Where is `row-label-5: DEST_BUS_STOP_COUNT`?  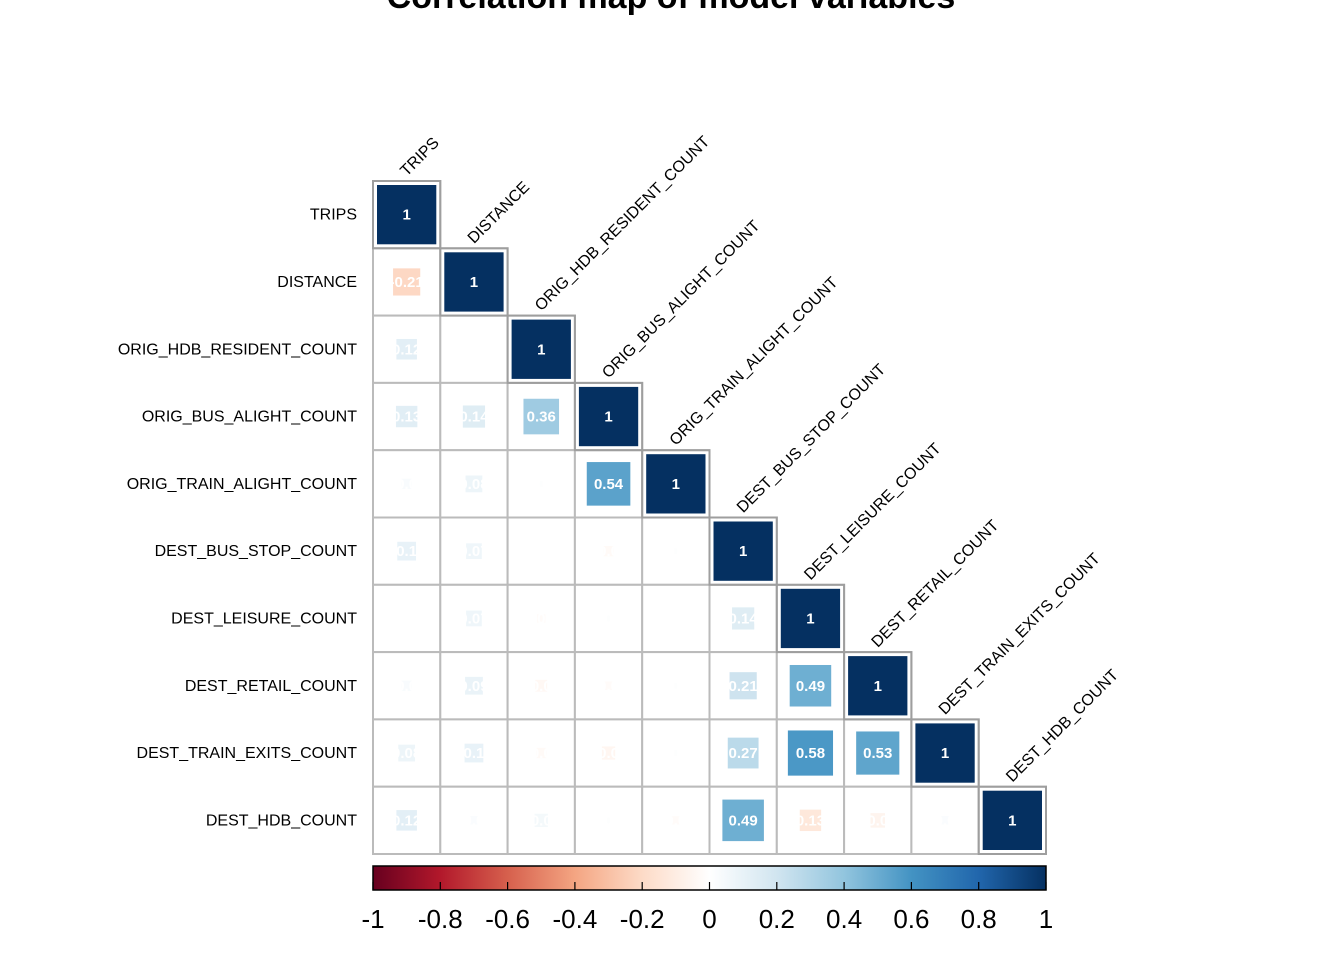
row-label-5: DEST_BUS_STOP_COUNT is located at coordinates (256, 551).